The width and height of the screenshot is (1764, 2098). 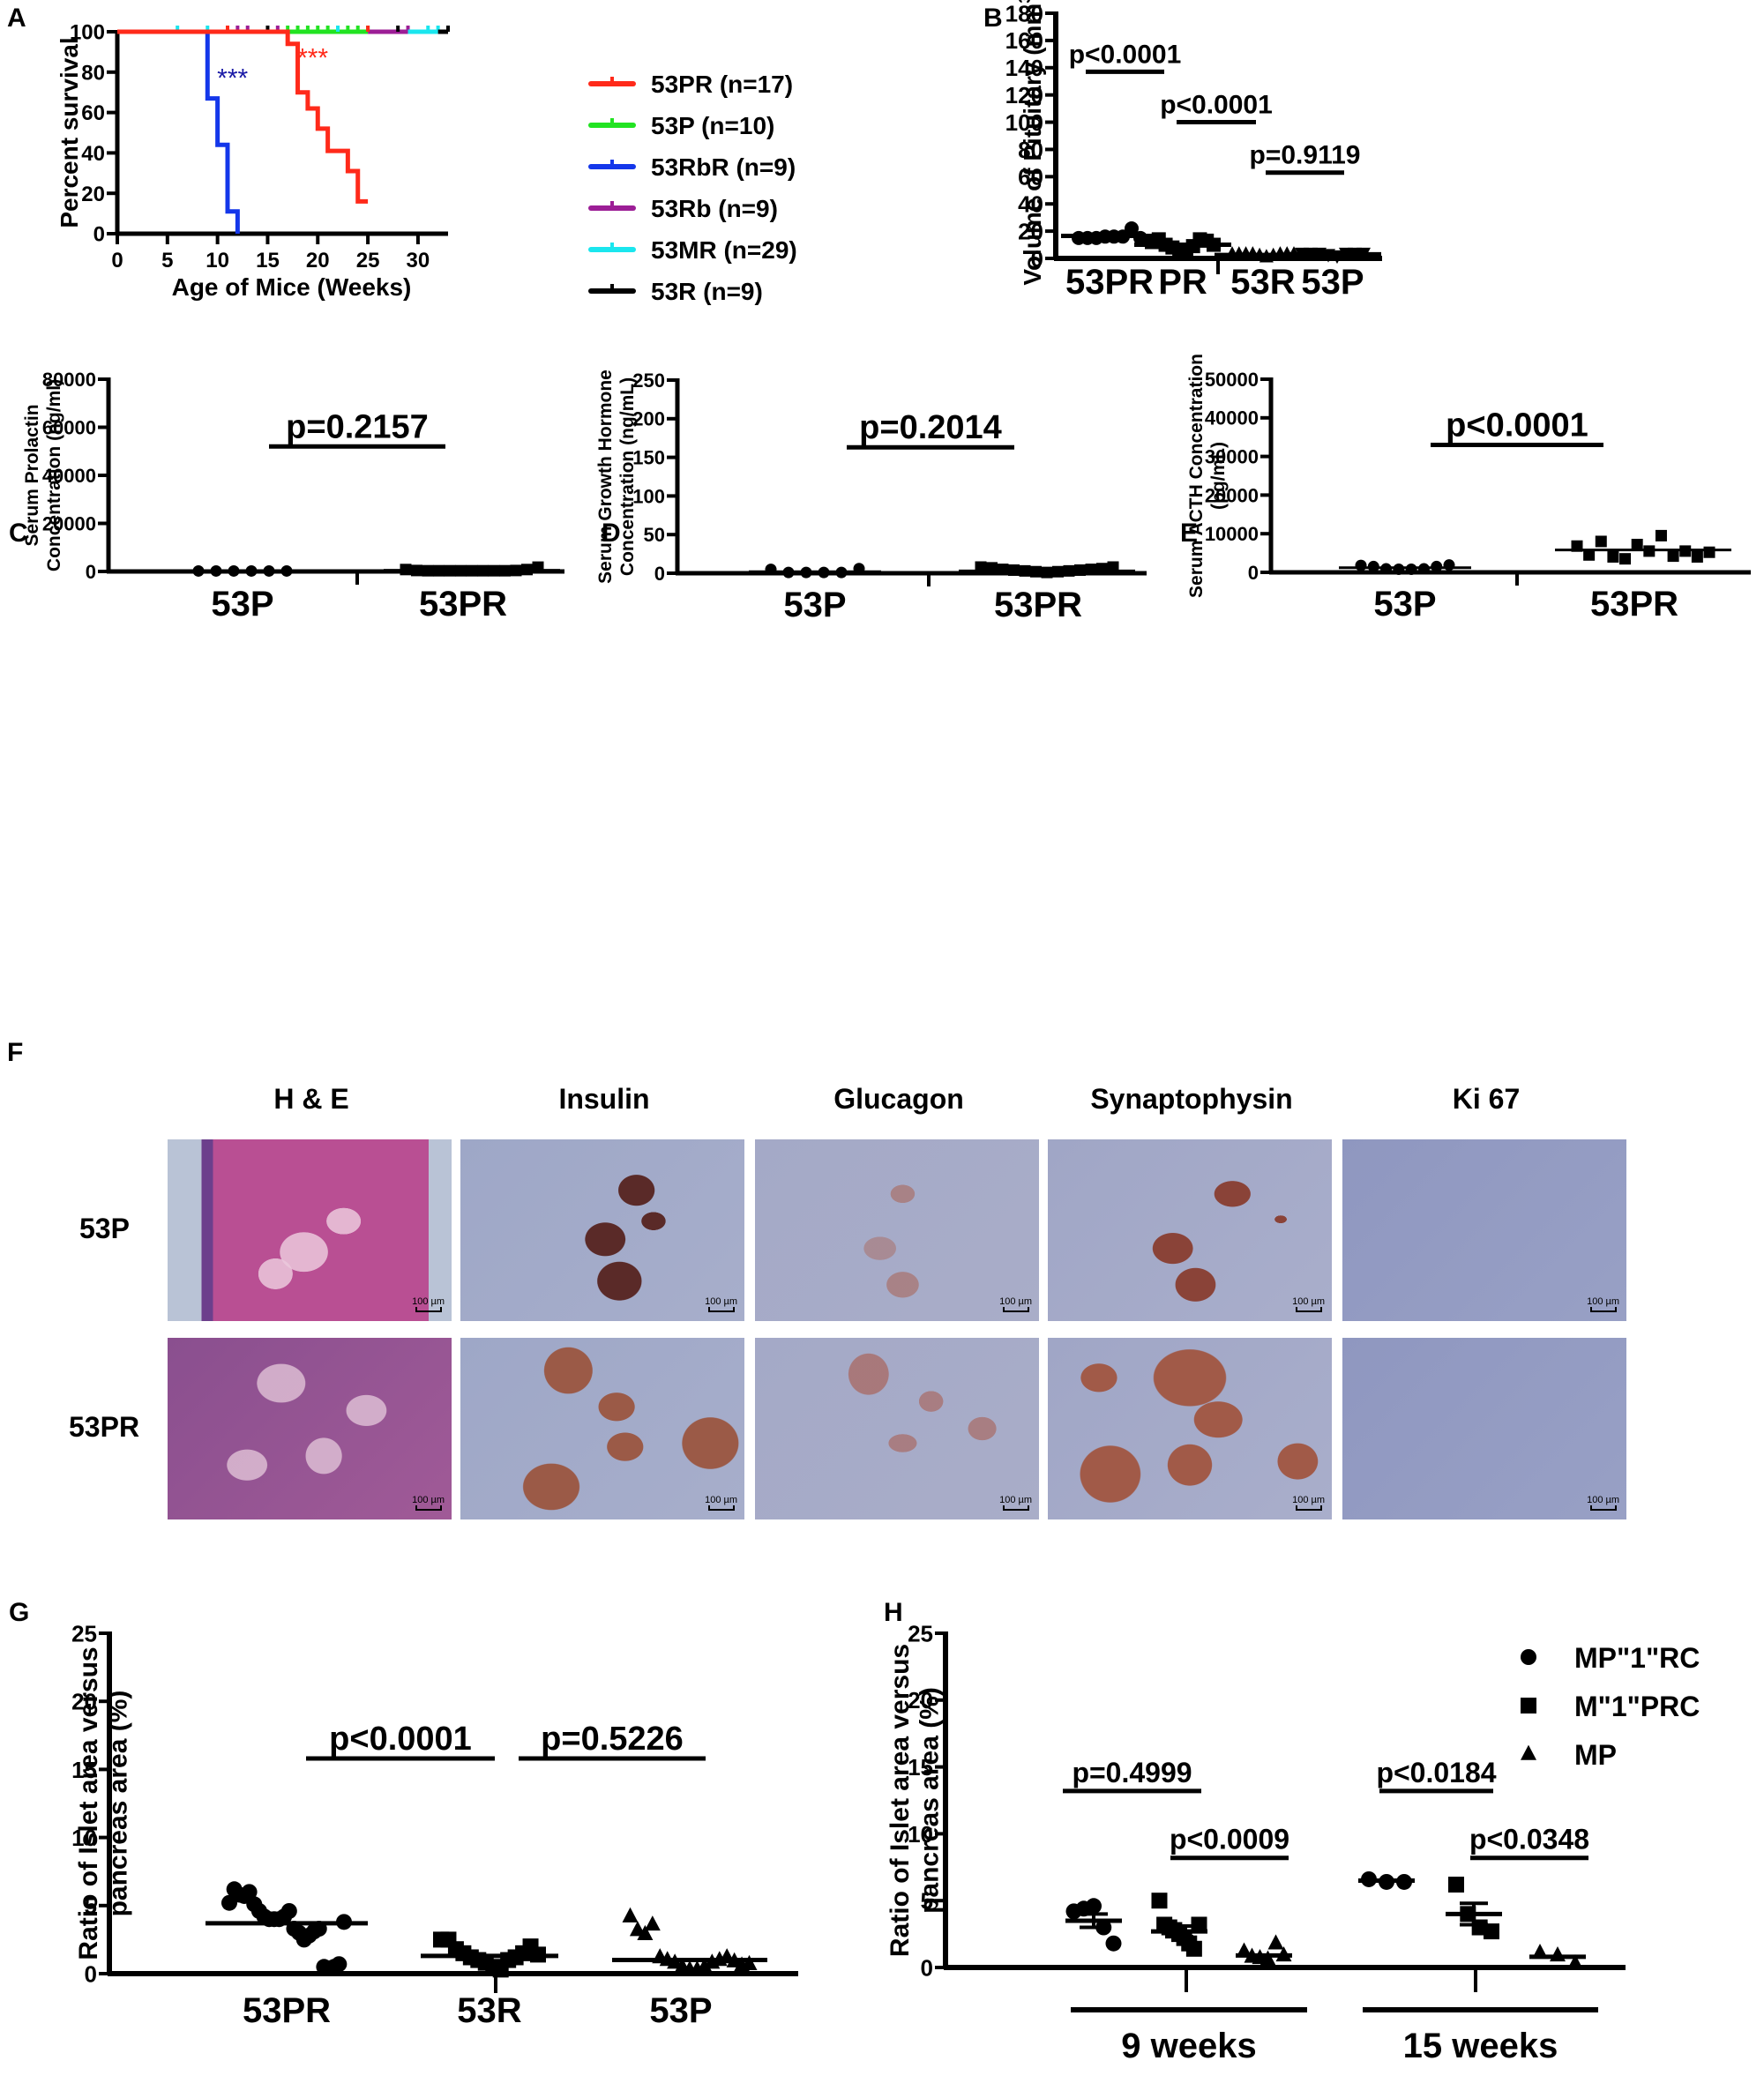 What do you see at coordinates (681, 125) in the screenshot?
I see `legend-item: 53P (n=10)` at bounding box center [681, 125].